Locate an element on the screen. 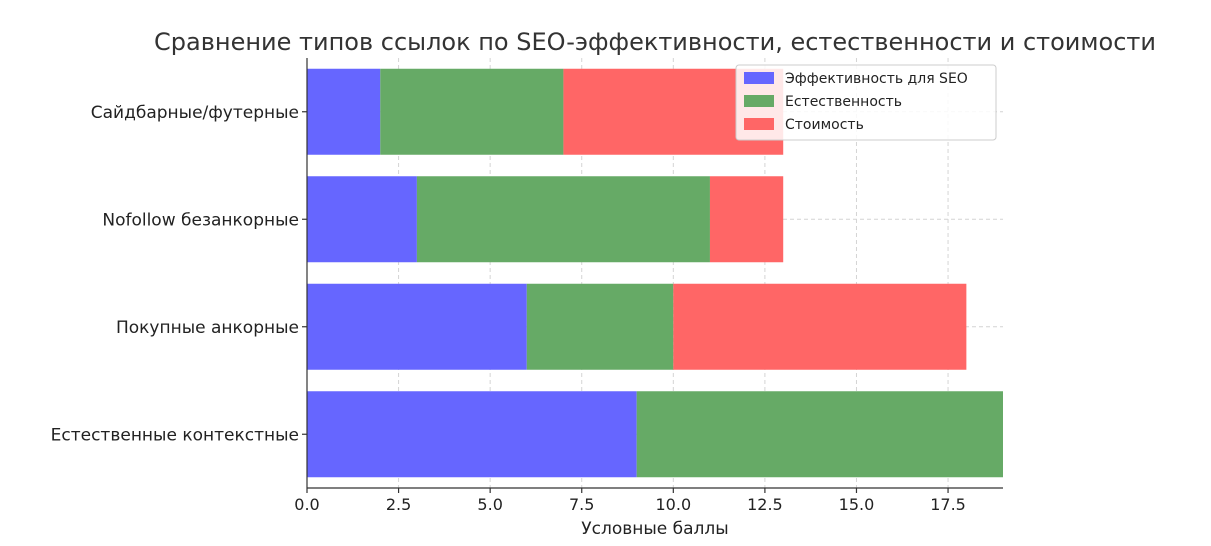  x-tick-labels: 0.0 2.5 5.0 7.5 10.0 12.5 15.0 17.5 is located at coordinates (630, 504).